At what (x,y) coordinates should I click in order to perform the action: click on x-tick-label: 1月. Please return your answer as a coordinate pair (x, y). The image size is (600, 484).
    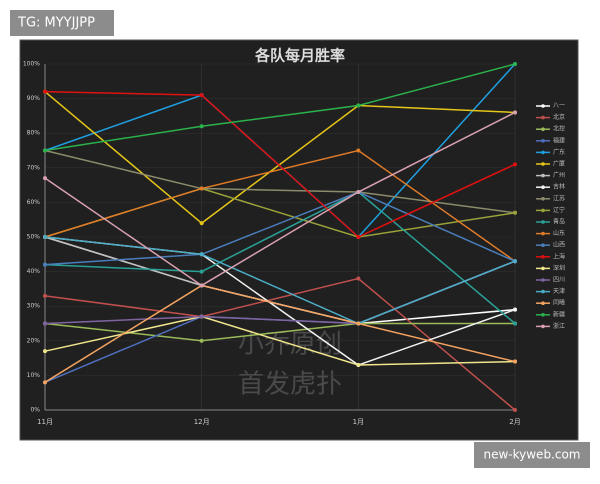
    Looking at the image, I should click on (358, 422).